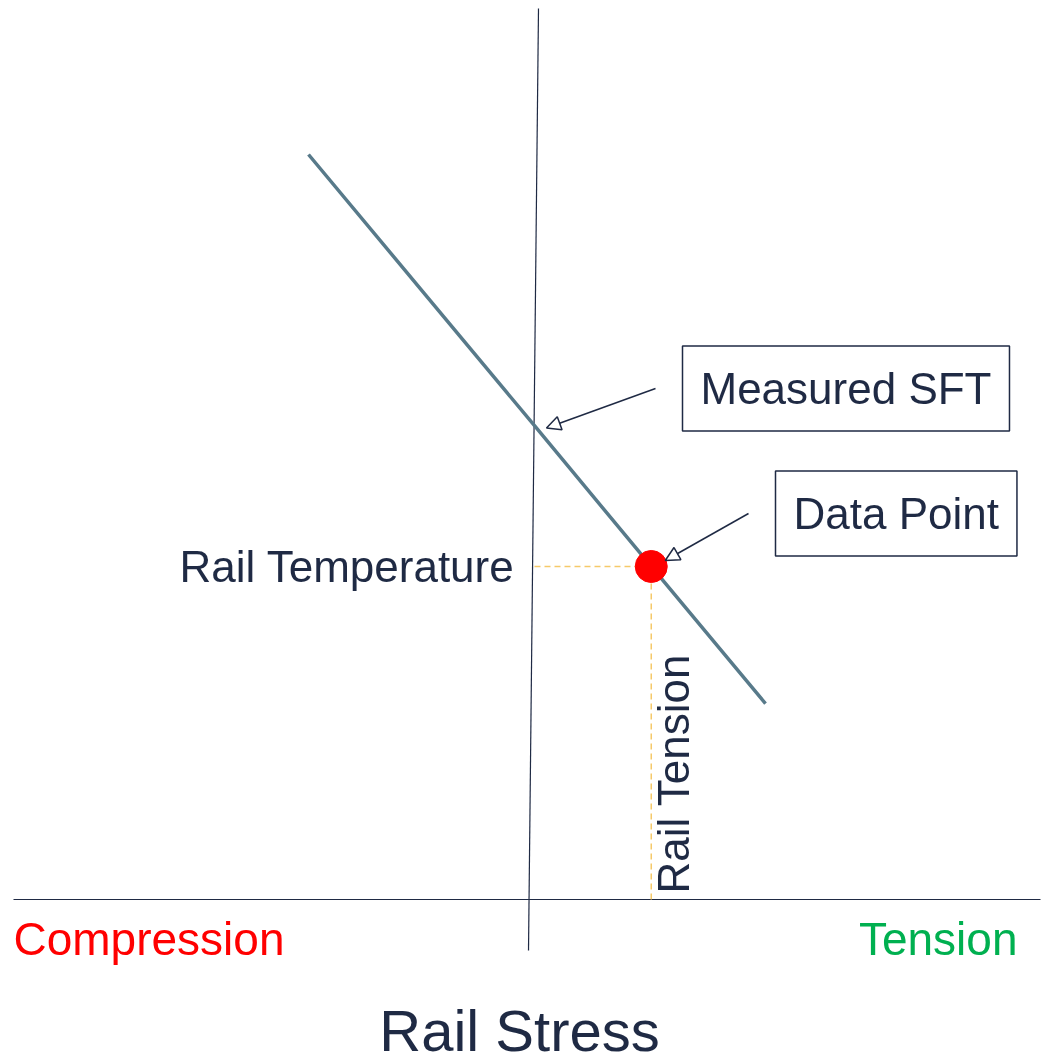 The height and width of the screenshot is (1061, 1058). Describe the element at coordinates (673, 774) in the screenshot. I see `annotation: Rail Tension` at that location.